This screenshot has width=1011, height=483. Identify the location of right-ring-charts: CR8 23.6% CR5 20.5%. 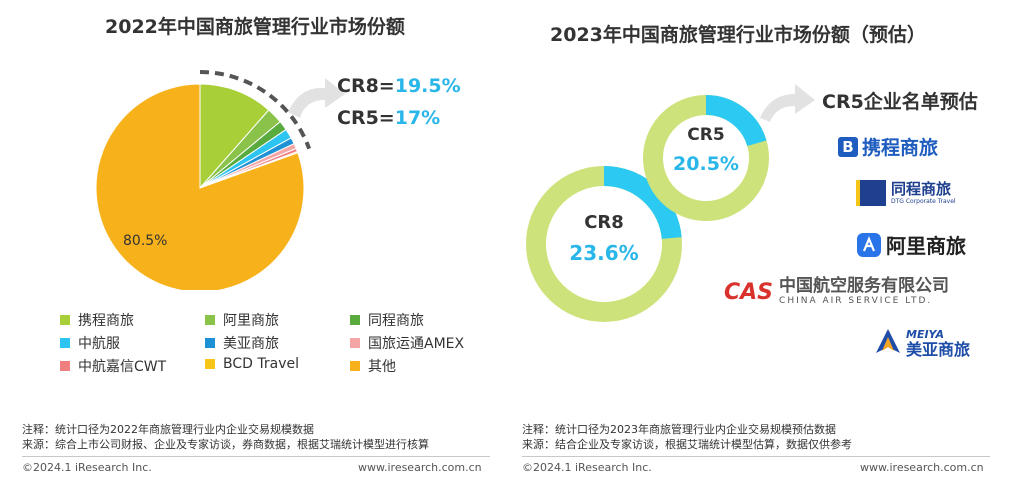
(670, 203).